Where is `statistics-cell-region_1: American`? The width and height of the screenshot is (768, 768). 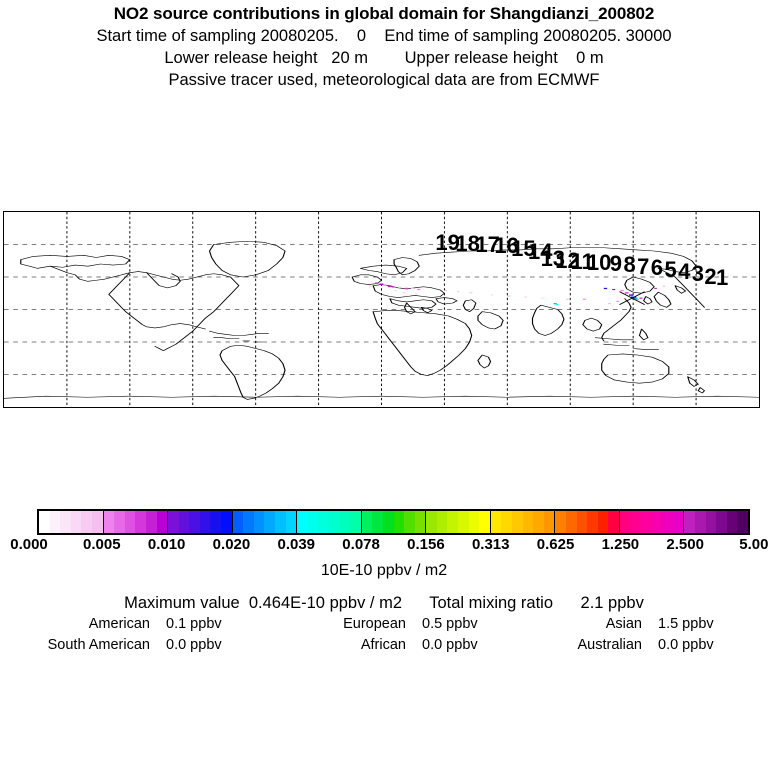 statistics-cell-region_1: American is located at coordinates (119, 624).